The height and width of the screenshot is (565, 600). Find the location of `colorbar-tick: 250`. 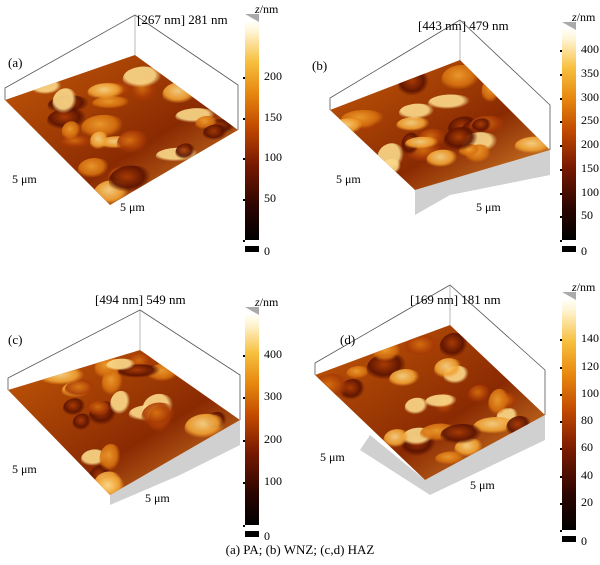

colorbar-tick: 250 is located at coordinates (590, 120).